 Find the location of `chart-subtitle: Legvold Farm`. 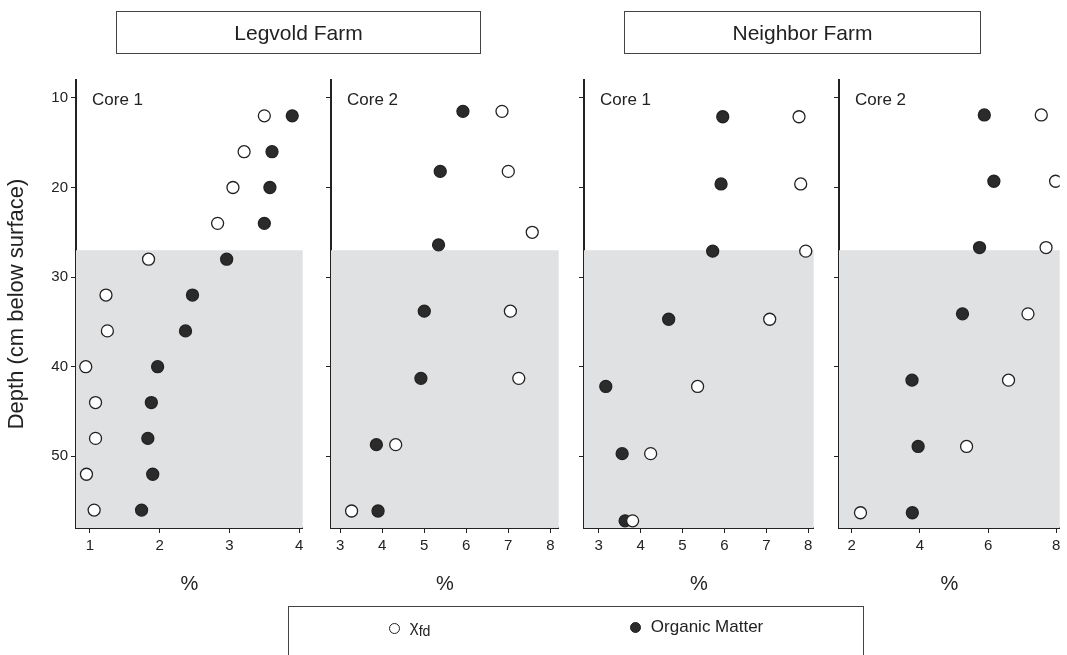

chart-subtitle: Legvold Farm is located at coordinates (298, 32).